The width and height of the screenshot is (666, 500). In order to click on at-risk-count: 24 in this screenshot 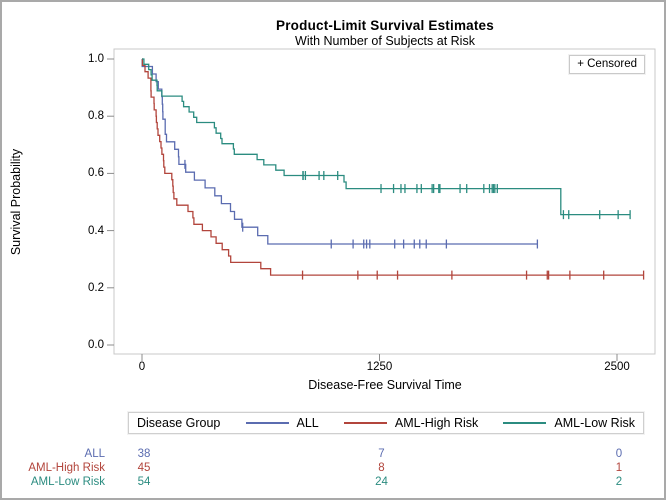, I will do `click(381, 482)`.